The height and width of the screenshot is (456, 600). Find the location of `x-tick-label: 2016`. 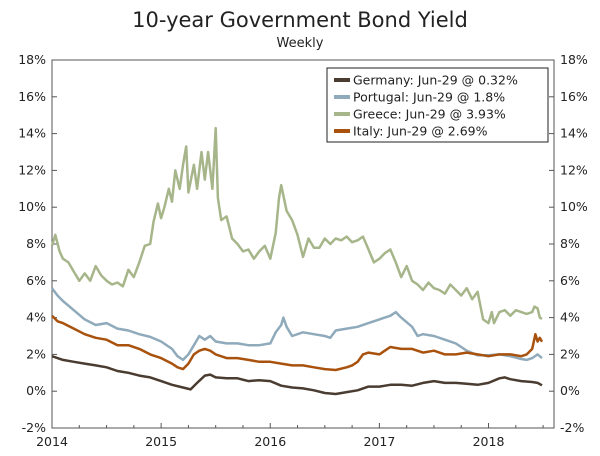

x-tick-label: 2016 is located at coordinates (270, 441).